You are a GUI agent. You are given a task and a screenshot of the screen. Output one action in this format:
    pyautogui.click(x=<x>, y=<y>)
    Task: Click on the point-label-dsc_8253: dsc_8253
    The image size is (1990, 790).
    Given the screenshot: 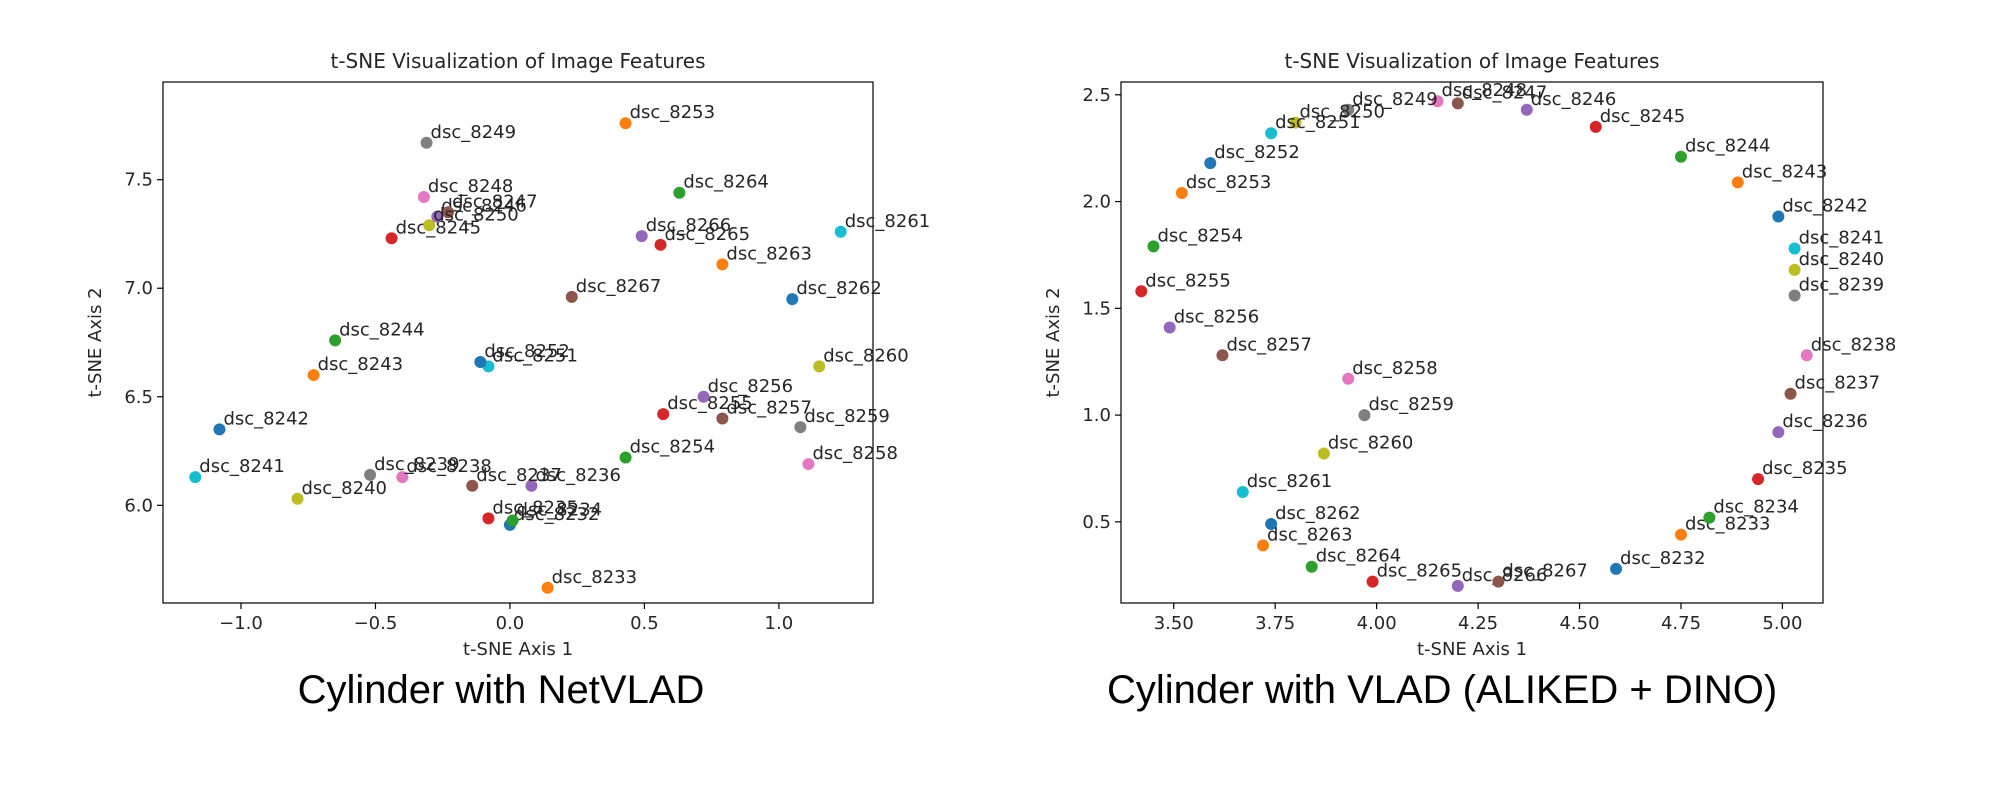 What is the action you would take?
    pyautogui.click(x=673, y=112)
    